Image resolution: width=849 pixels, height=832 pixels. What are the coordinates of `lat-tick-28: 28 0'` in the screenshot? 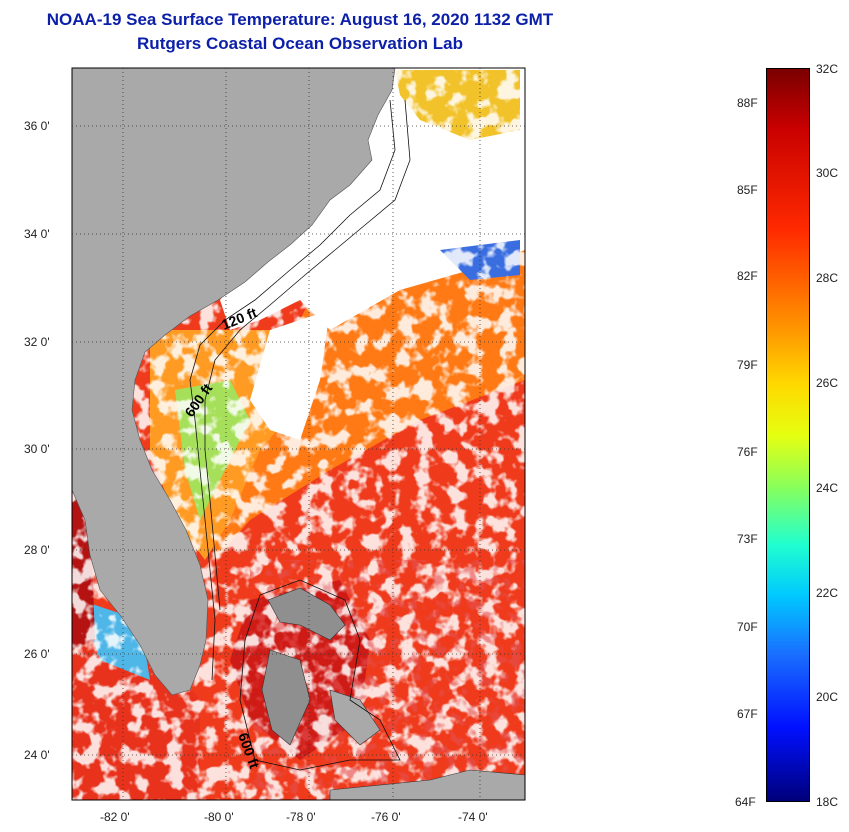 It's located at (37, 550).